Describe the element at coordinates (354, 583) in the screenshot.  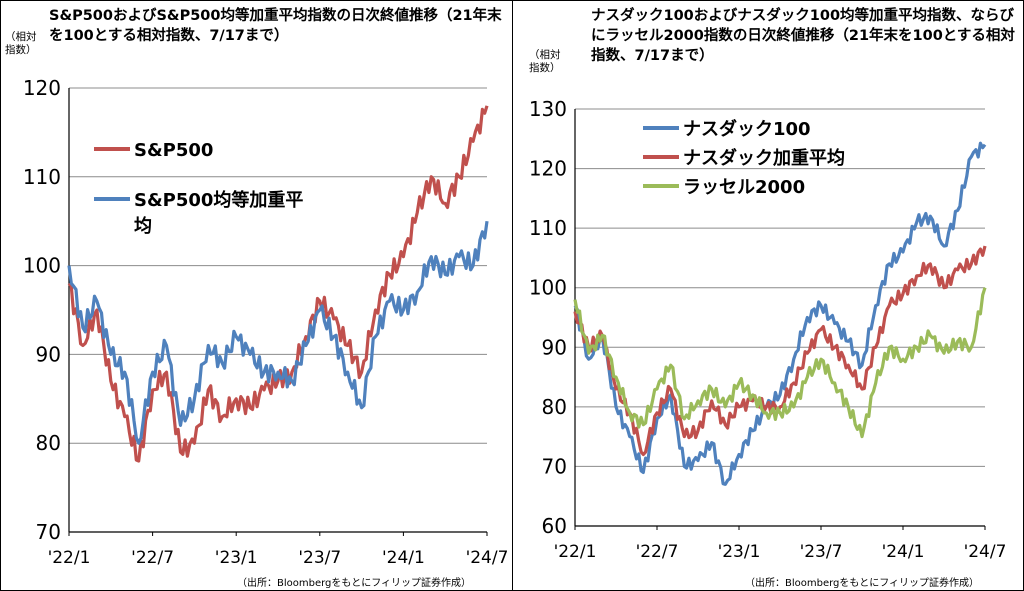
I see `left-source-note: （出所：Bloombergをもとにフィリップ証券作成）` at that location.